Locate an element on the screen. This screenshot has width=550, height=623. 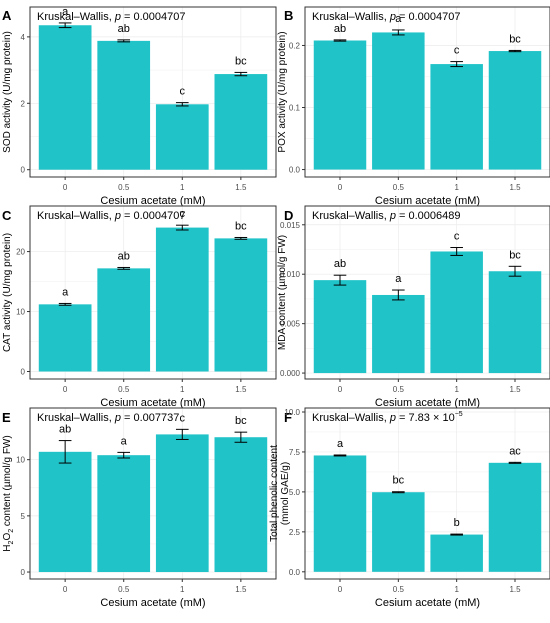
panel-label: E is located at coordinates (6, 417).